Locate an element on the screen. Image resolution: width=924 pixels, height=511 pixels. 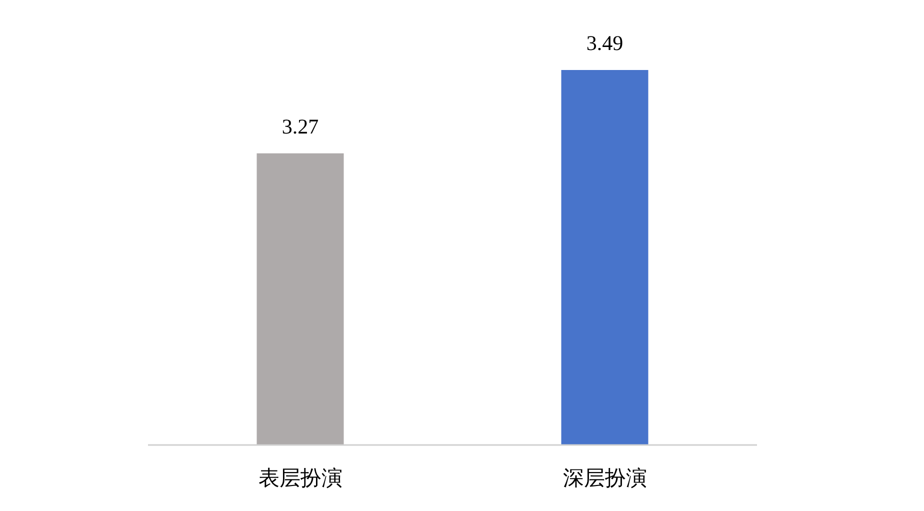
data-label: 3.27 is located at coordinates (300, 126).